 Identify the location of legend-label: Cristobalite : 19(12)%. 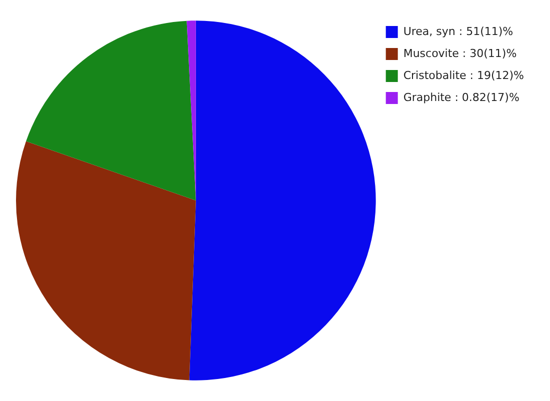
(463, 75).